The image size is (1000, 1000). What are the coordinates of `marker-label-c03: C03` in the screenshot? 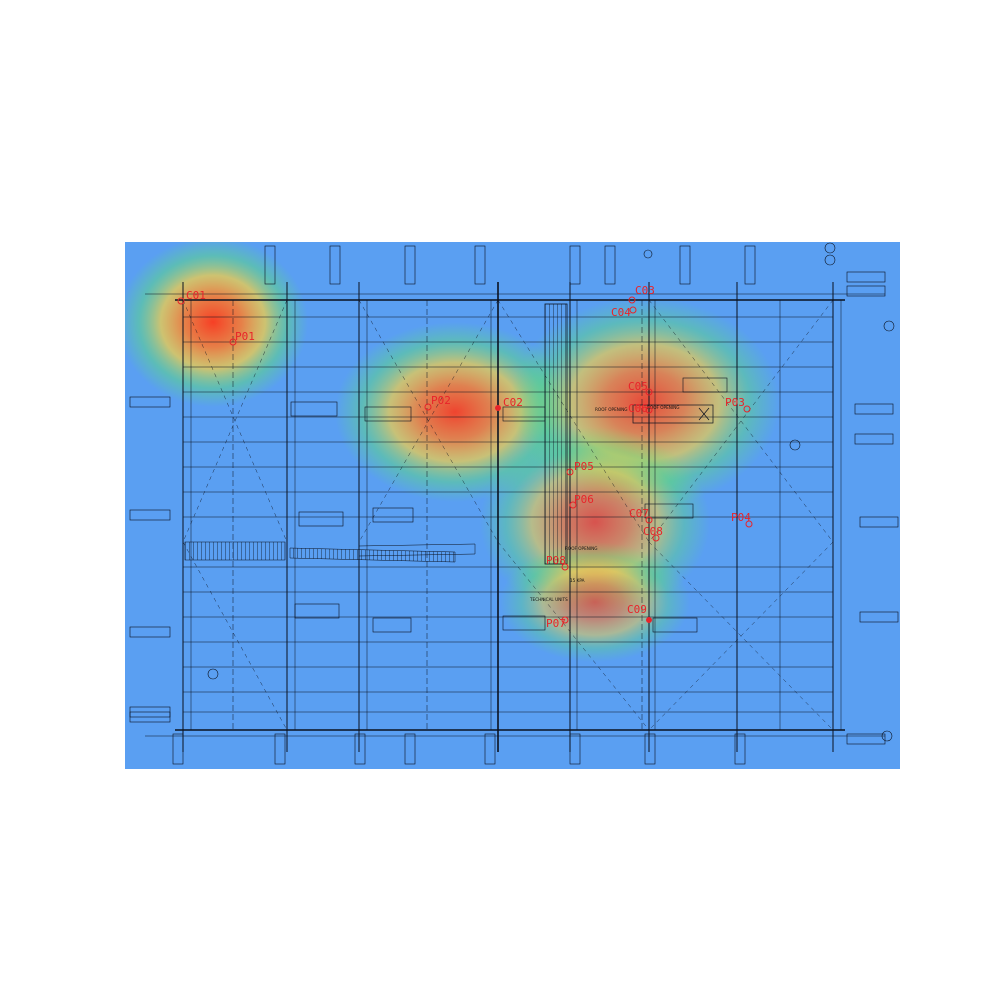 It's located at (645, 290).